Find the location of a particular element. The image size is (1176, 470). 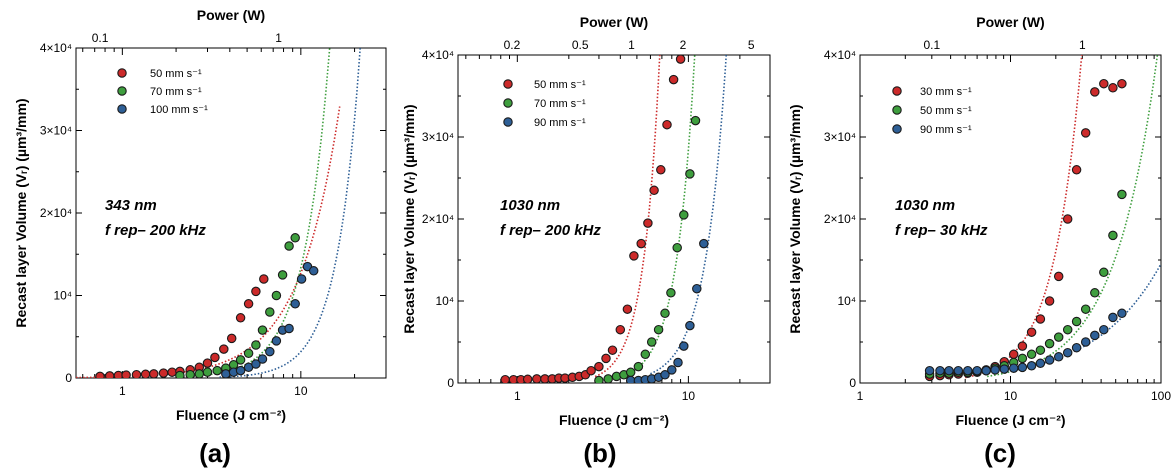

top-tick-label: 5 is located at coordinates (751, 45).